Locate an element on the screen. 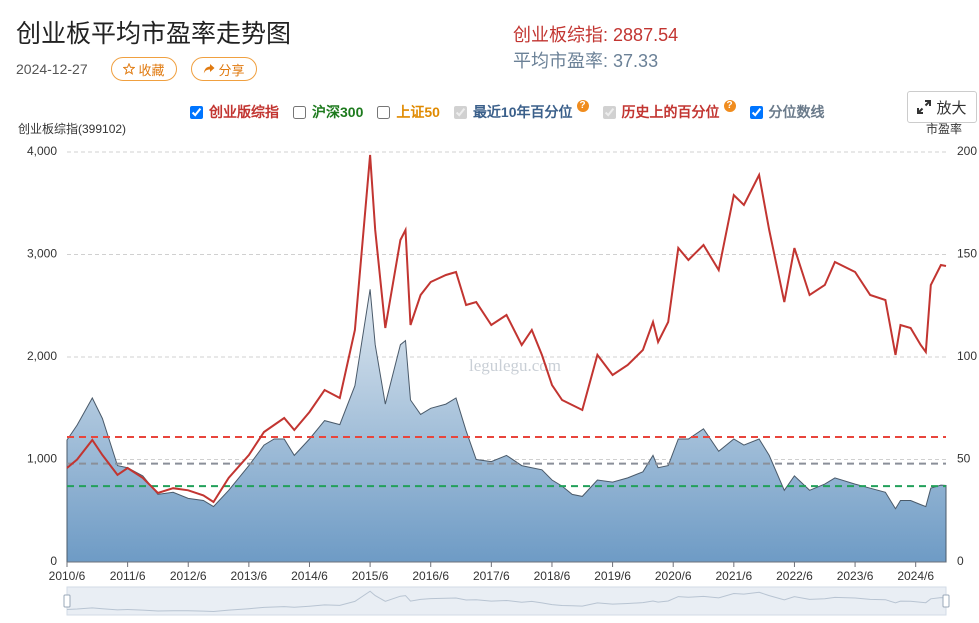 Image resolution: width=979 pixels, height=623 pixels. legend-label: 最近10年百分位 is located at coordinates (522, 112).